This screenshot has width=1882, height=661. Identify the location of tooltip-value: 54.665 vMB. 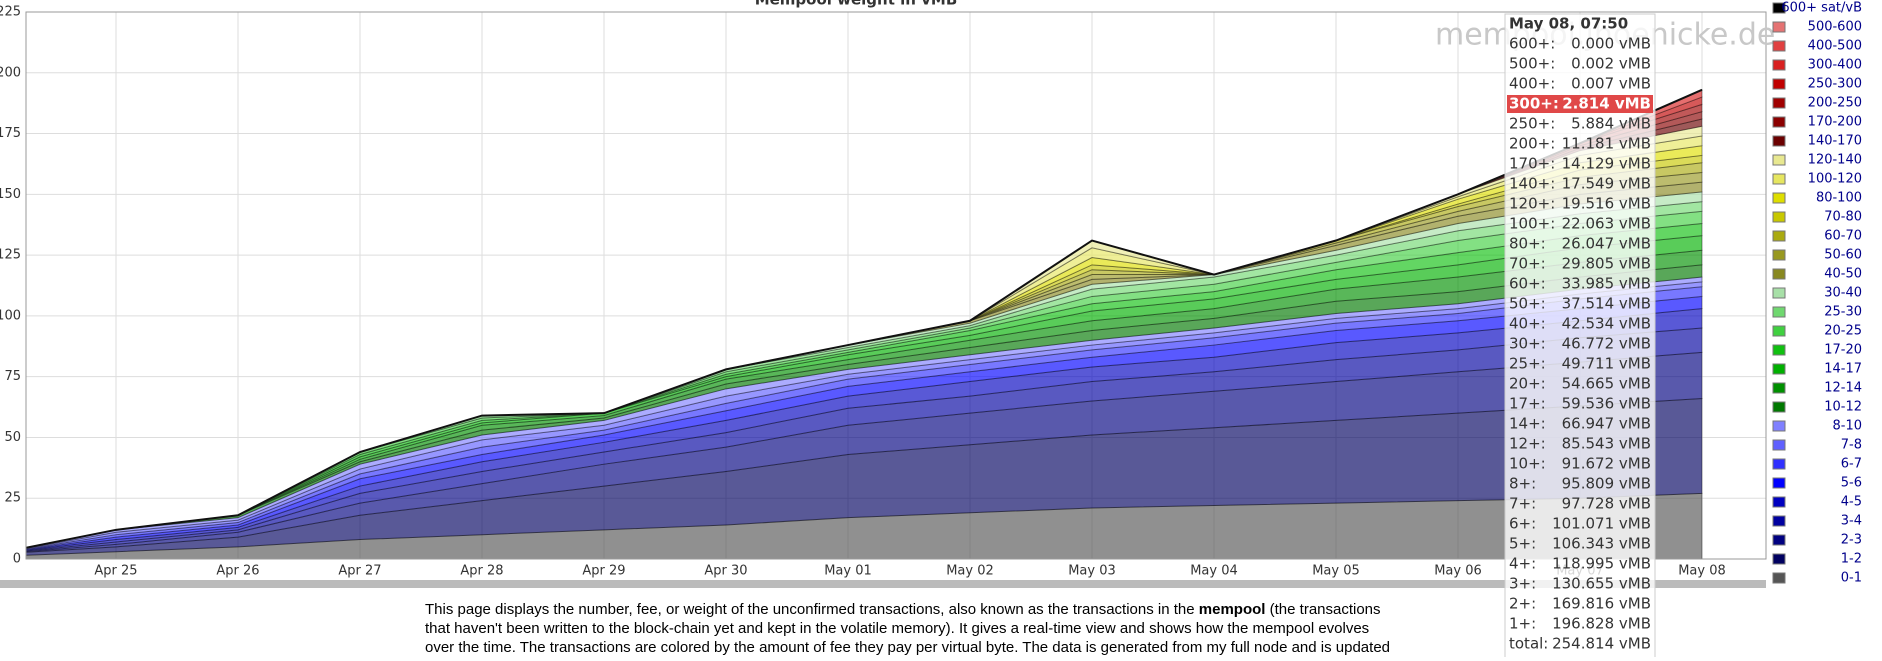
(1606, 384).